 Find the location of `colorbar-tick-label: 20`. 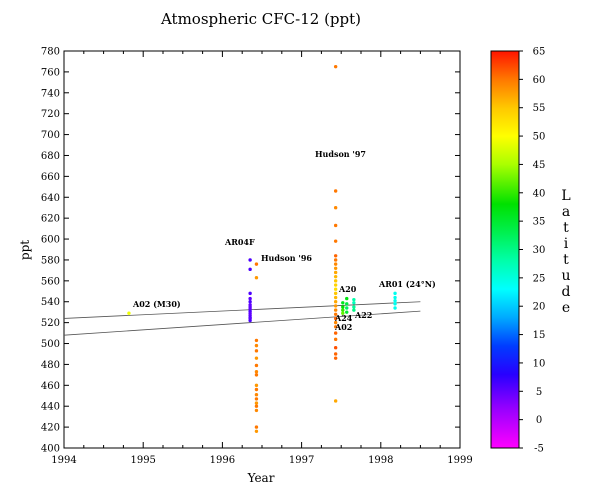

colorbar-tick-label: 20 is located at coordinates (539, 307).